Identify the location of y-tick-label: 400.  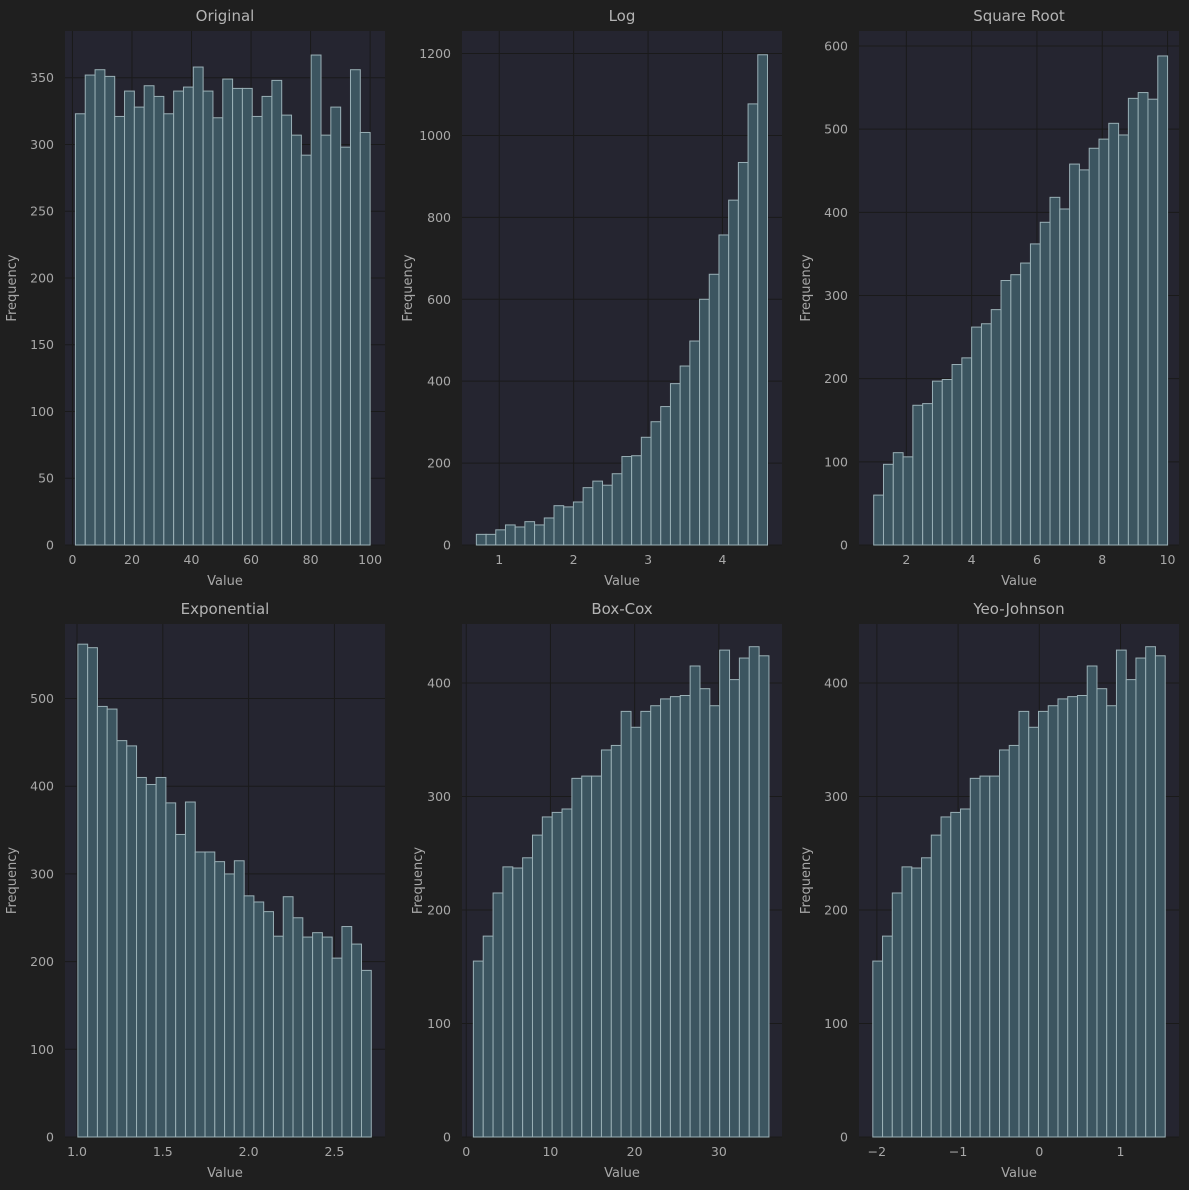
(439, 381).